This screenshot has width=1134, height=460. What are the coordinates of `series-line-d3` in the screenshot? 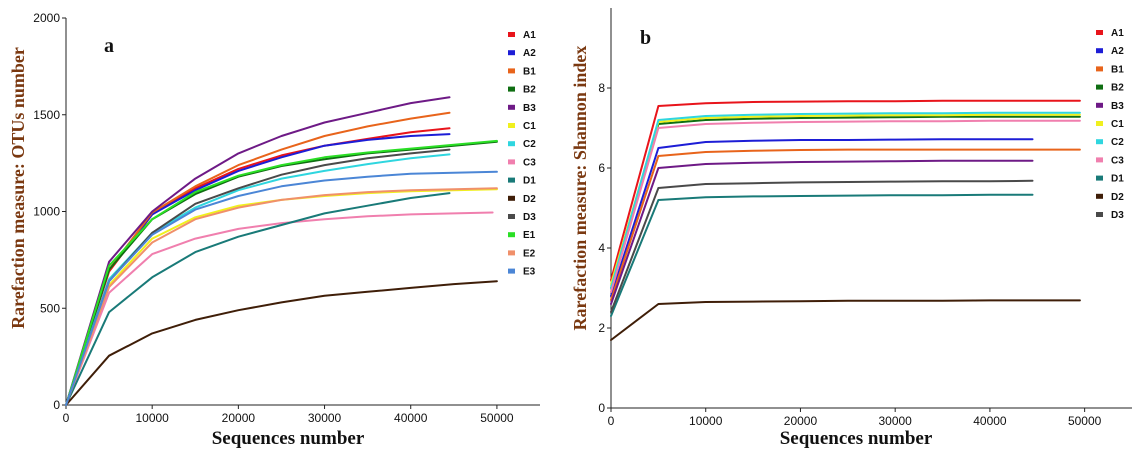 It's located at (822, 246).